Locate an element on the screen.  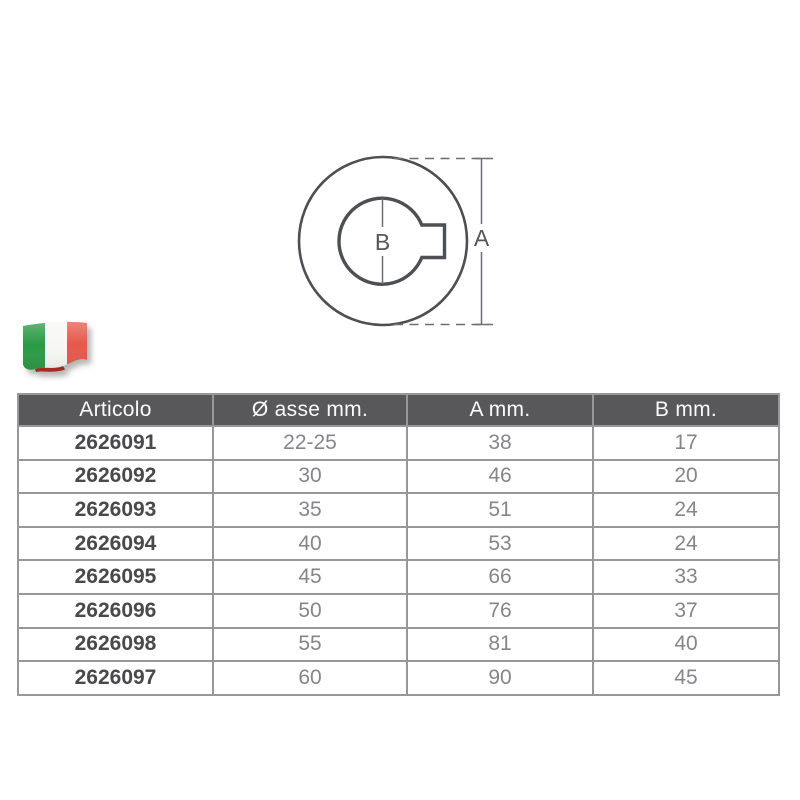
table-row: 2626093 35 51 24 is located at coordinates (398, 510).